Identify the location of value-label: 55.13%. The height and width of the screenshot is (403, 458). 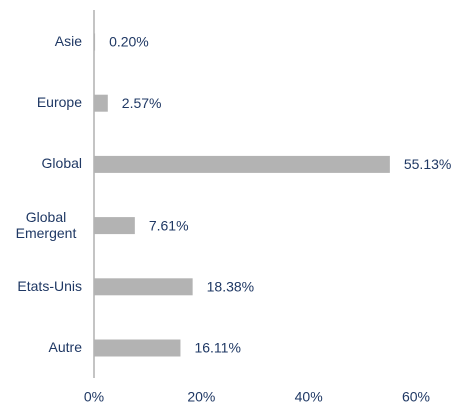
(427, 164).